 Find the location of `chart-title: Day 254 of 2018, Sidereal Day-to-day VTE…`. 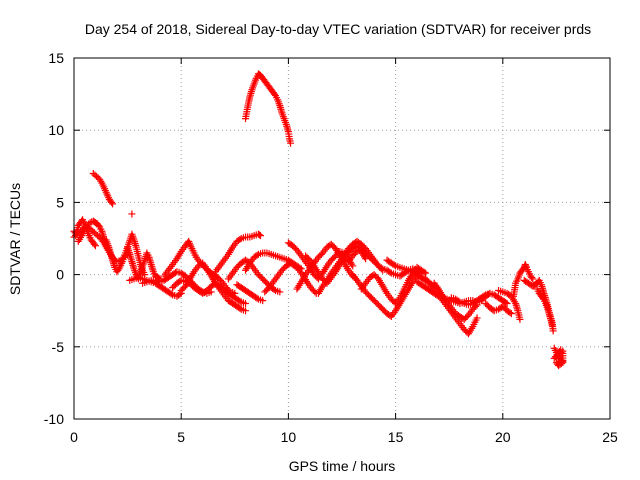

chart-title: Day 254 of 2018, Sidereal Day-to-day VTE… is located at coordinates (338, 29).